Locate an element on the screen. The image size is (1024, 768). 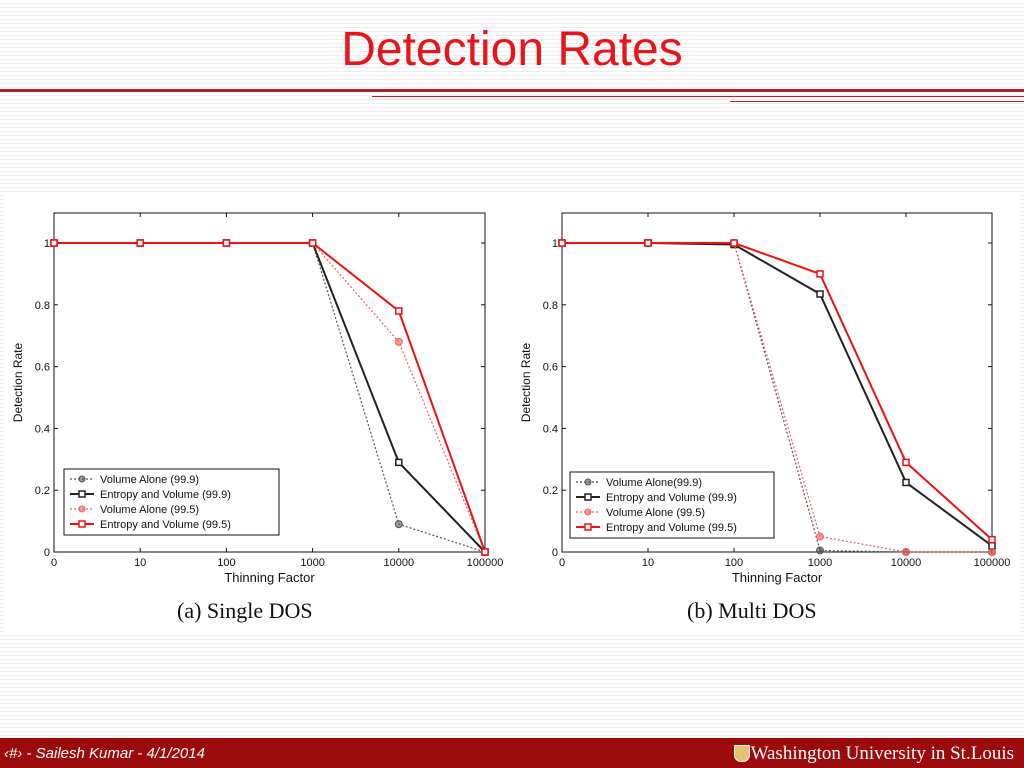
chart-b-x-tick-label: 1000 is located at coordinates (820, 563).